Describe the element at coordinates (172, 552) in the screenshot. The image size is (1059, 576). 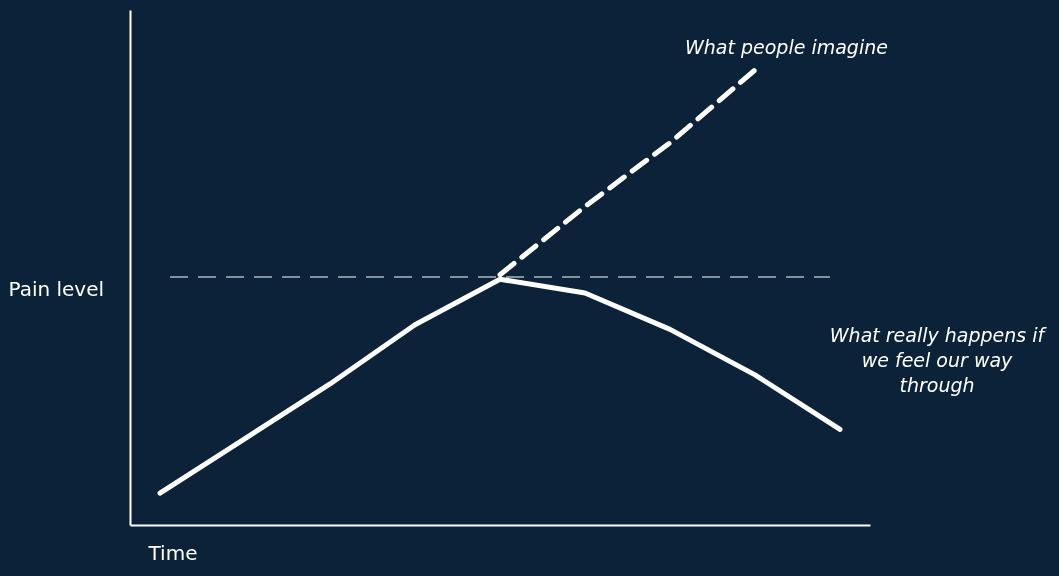
I see `x-axis-title: Time` at that location.